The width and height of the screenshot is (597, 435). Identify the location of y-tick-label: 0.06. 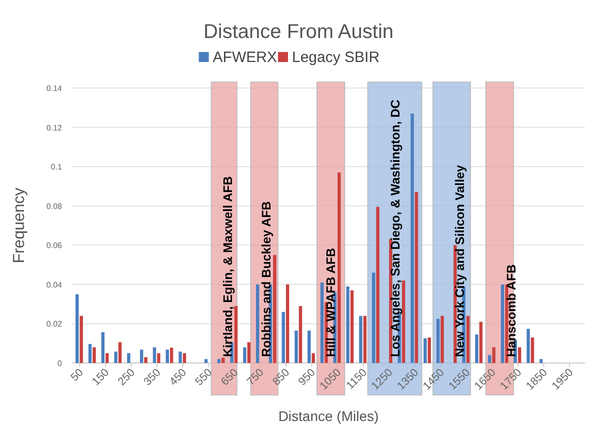
(54, 245).